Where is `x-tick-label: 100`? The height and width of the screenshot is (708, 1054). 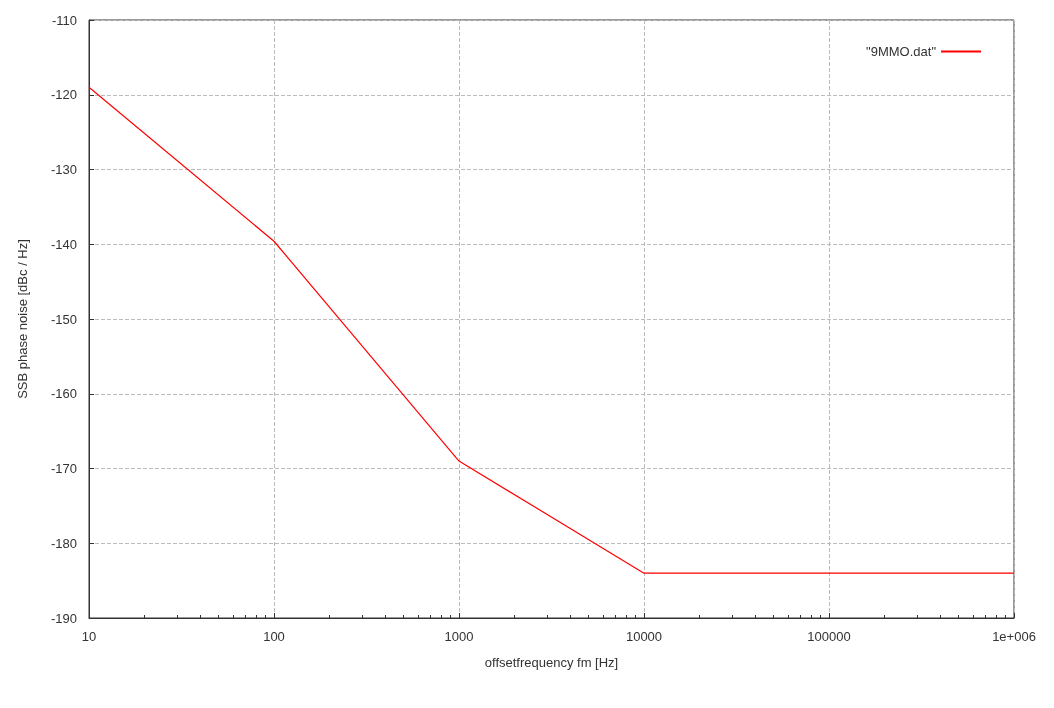
x-tick-label: 100 is located at coordinates (274, 636).